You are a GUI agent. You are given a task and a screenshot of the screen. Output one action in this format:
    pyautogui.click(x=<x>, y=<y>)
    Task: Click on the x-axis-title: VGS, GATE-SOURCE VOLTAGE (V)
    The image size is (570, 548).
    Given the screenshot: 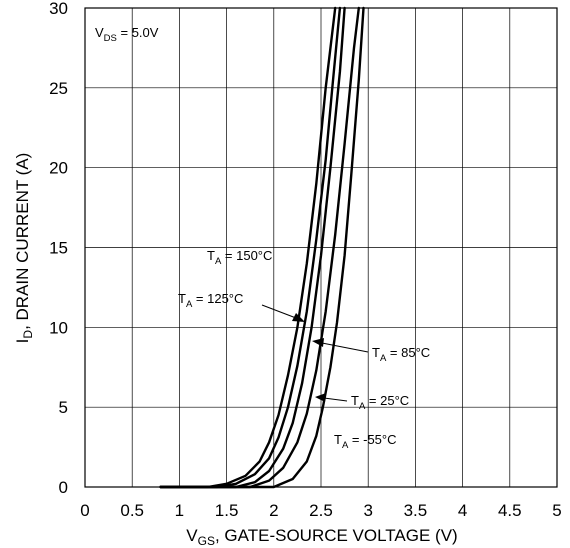 What is the action you would take?
    pyautogui.click(x=321, y=537)
    